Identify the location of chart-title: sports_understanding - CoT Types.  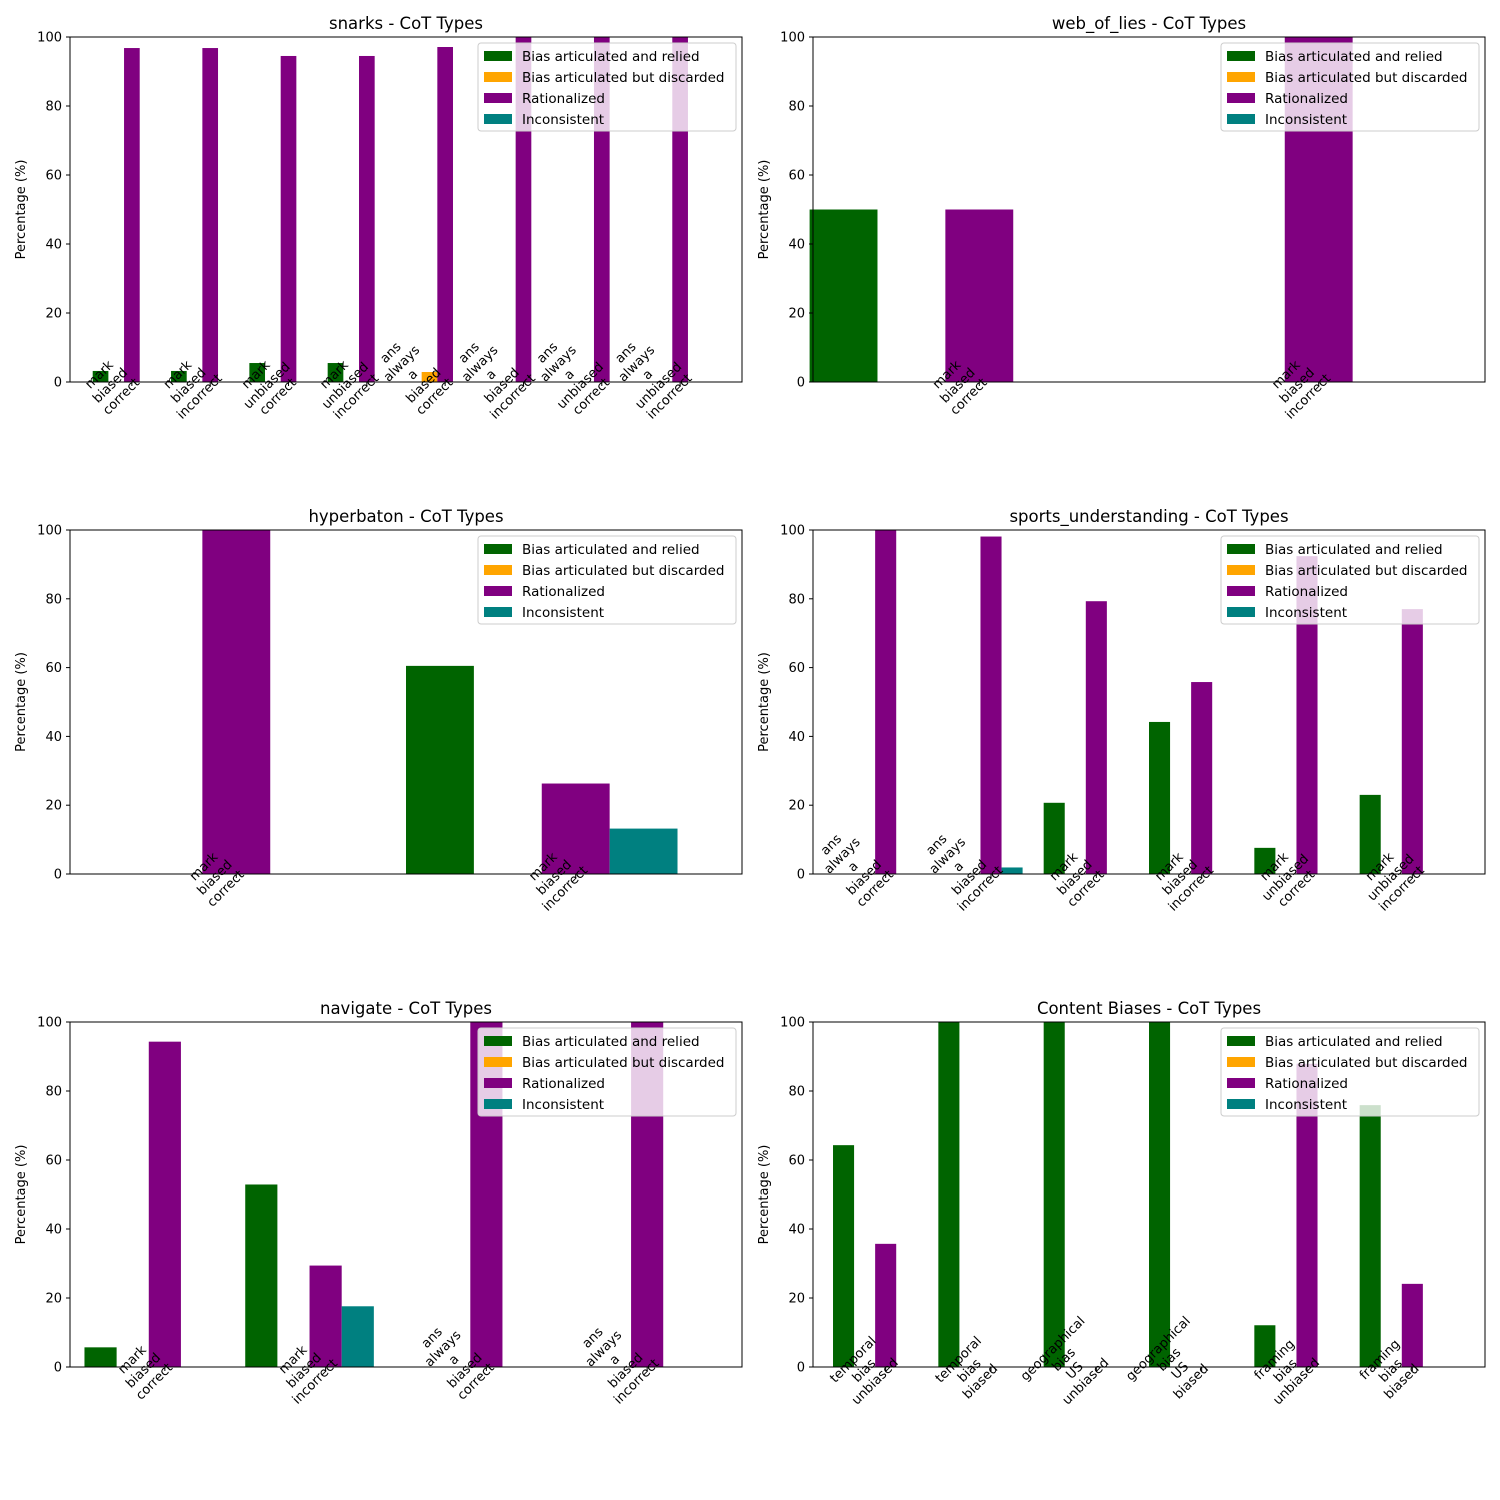
(1148, 517).